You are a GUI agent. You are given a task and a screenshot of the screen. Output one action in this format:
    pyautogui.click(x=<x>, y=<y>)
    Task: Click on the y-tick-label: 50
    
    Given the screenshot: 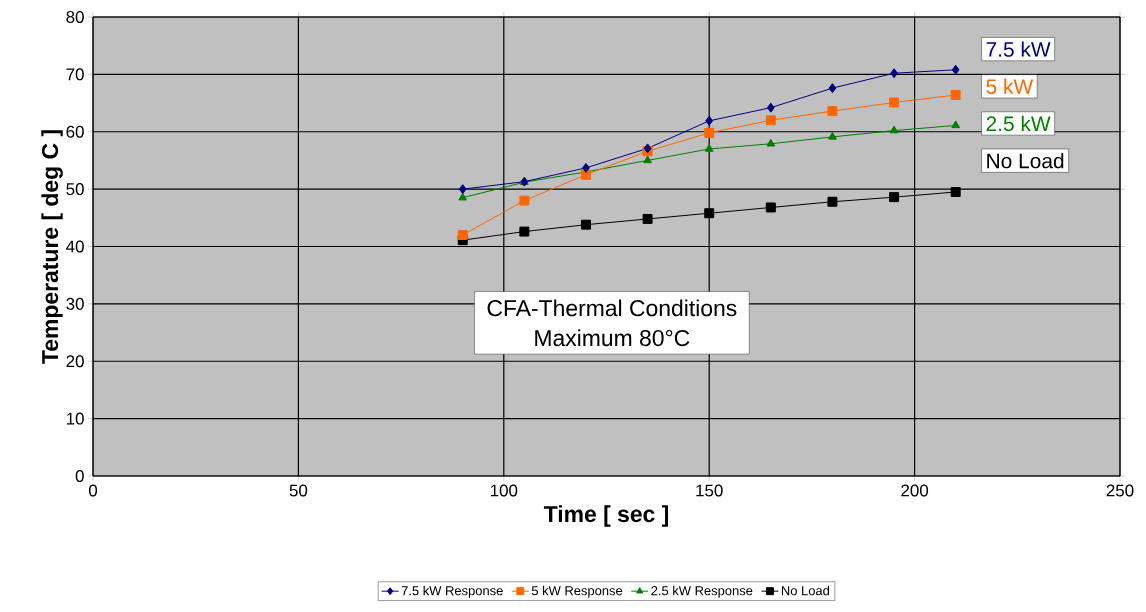 What is the action you would take?
    pyautogui.click(x=75, y=189)
    